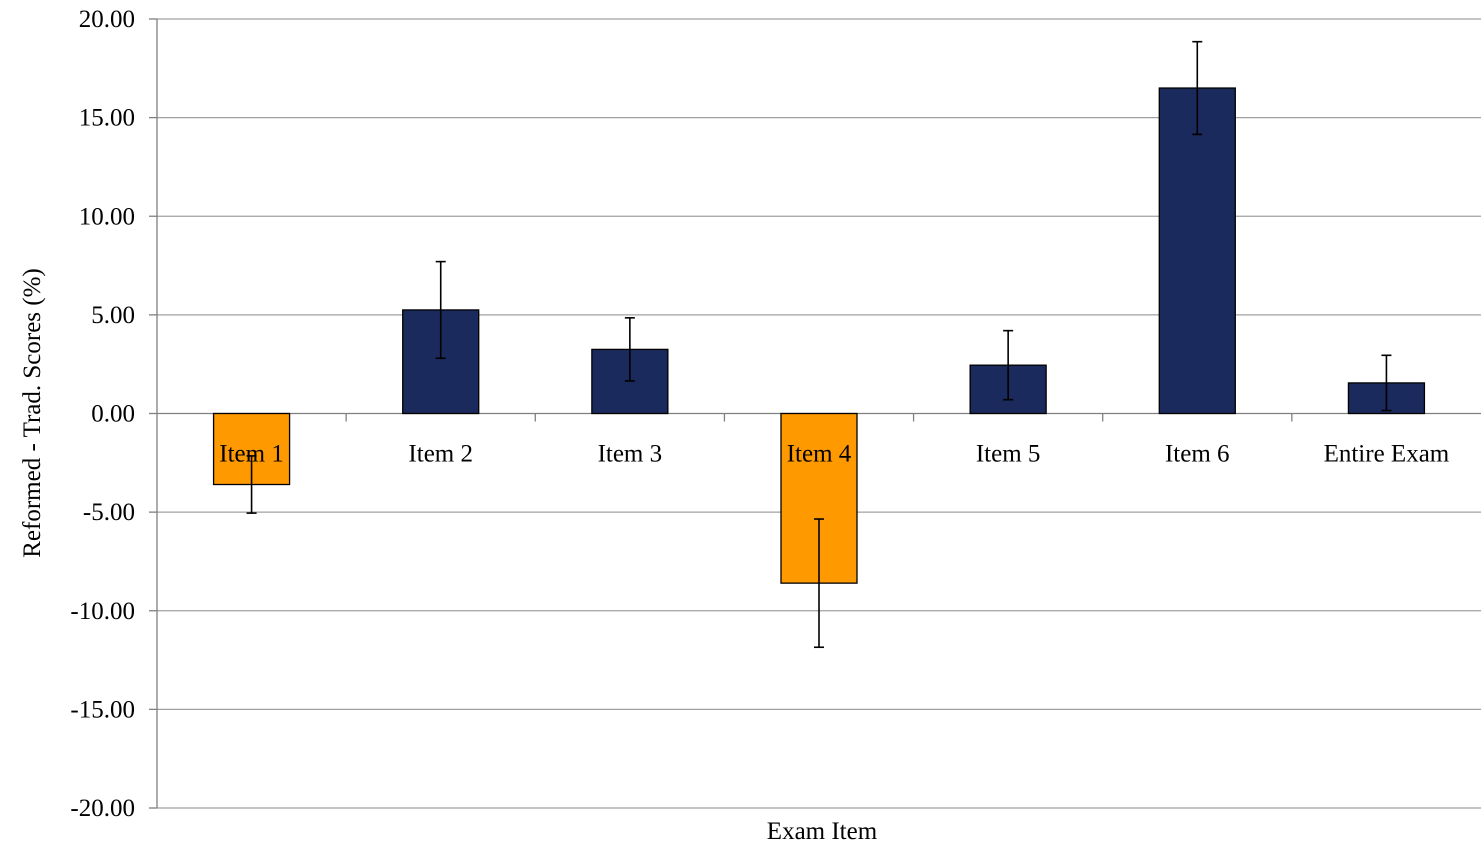 This screenshot has width=1481, height=849. Describe the element at coordinates (102, 808) in the screenshot. I see `y-tick-label: -20.00` at that location.